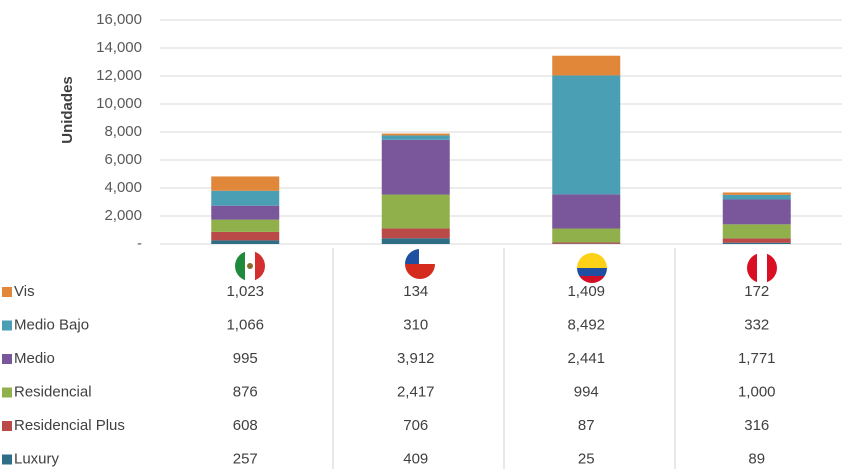 The image size is (852, 469). What do you see at coordinates (586, 324) in the screenshot?
I see `table-value: 8,492` at bounding box center [586, 324].